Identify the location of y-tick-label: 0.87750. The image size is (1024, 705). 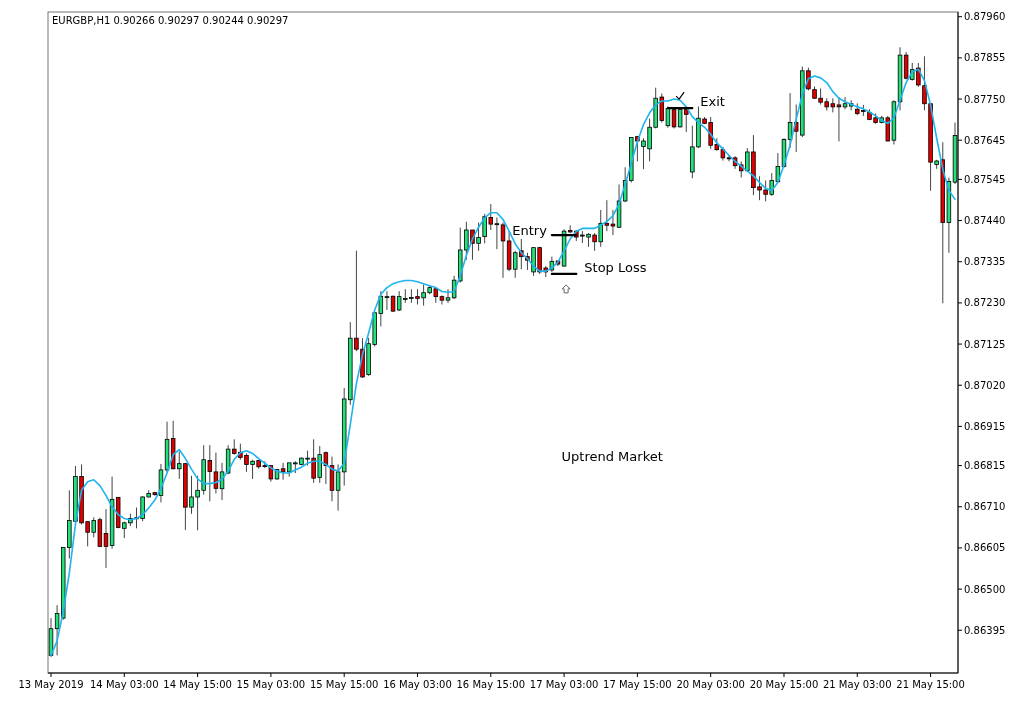
(985, 99).